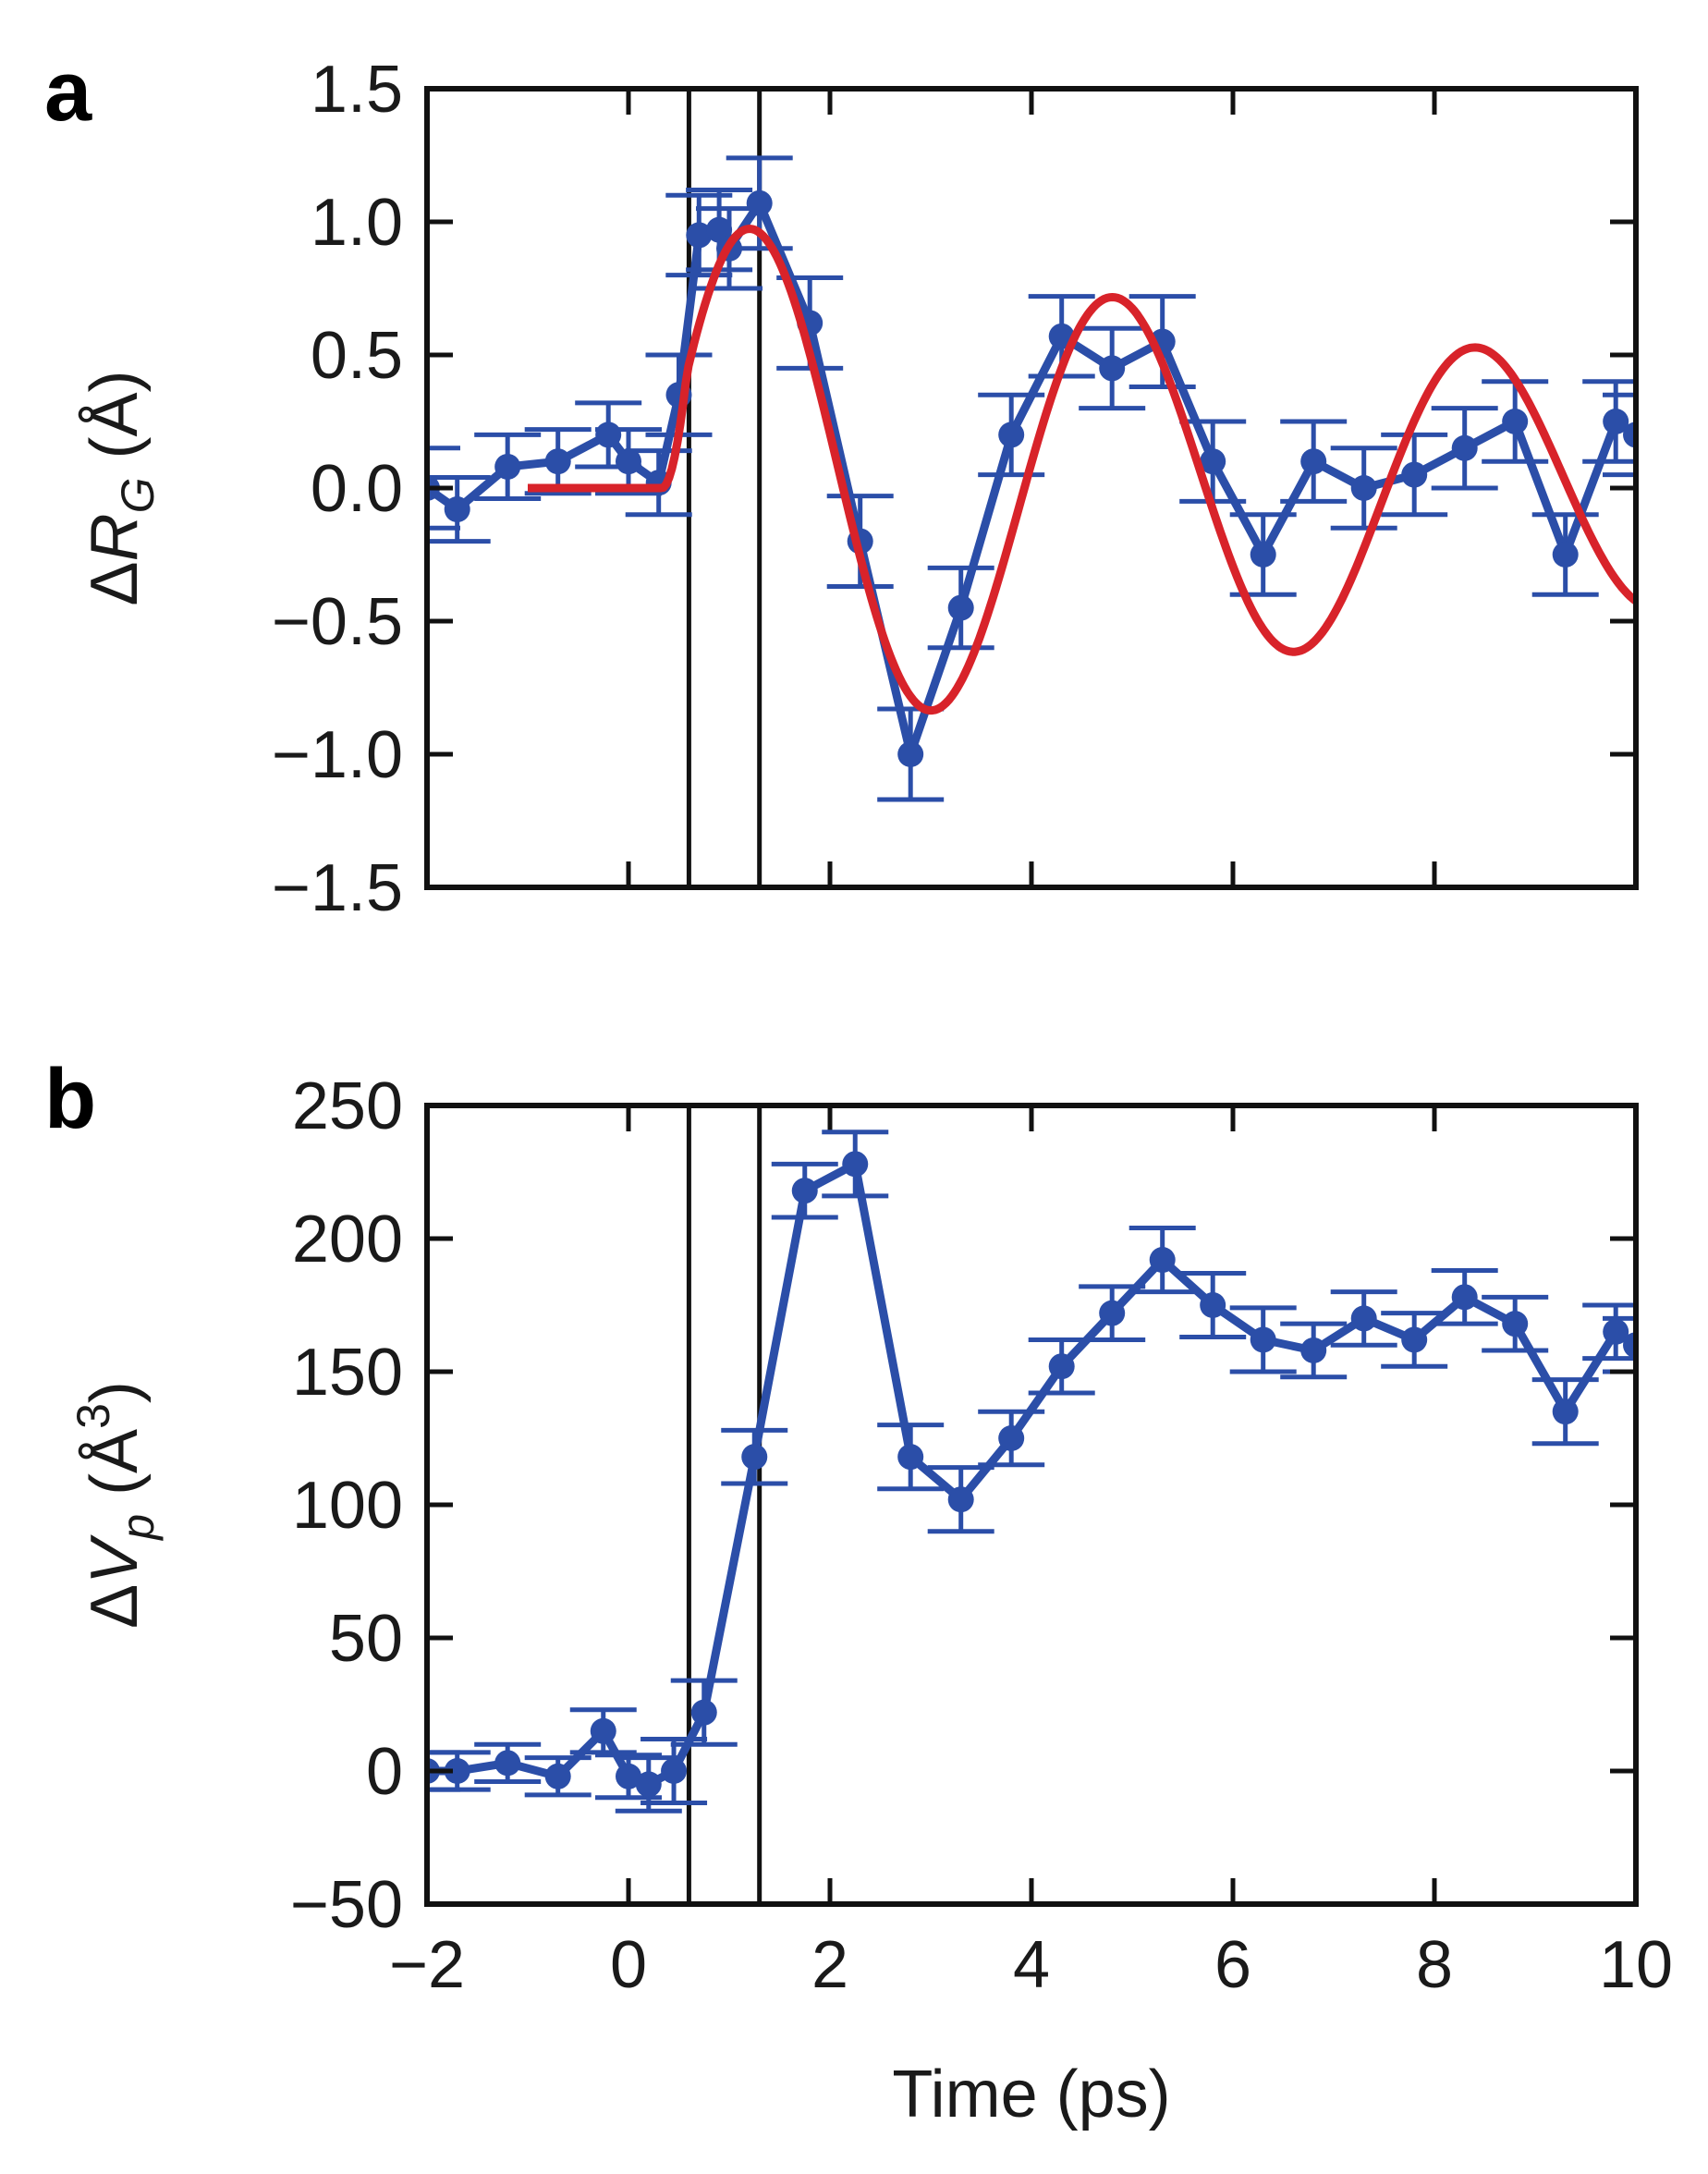 This screenshot has width=1708, height=2174. I want to click on panel-b-y-tick-label: 150, so click(347, 1373).